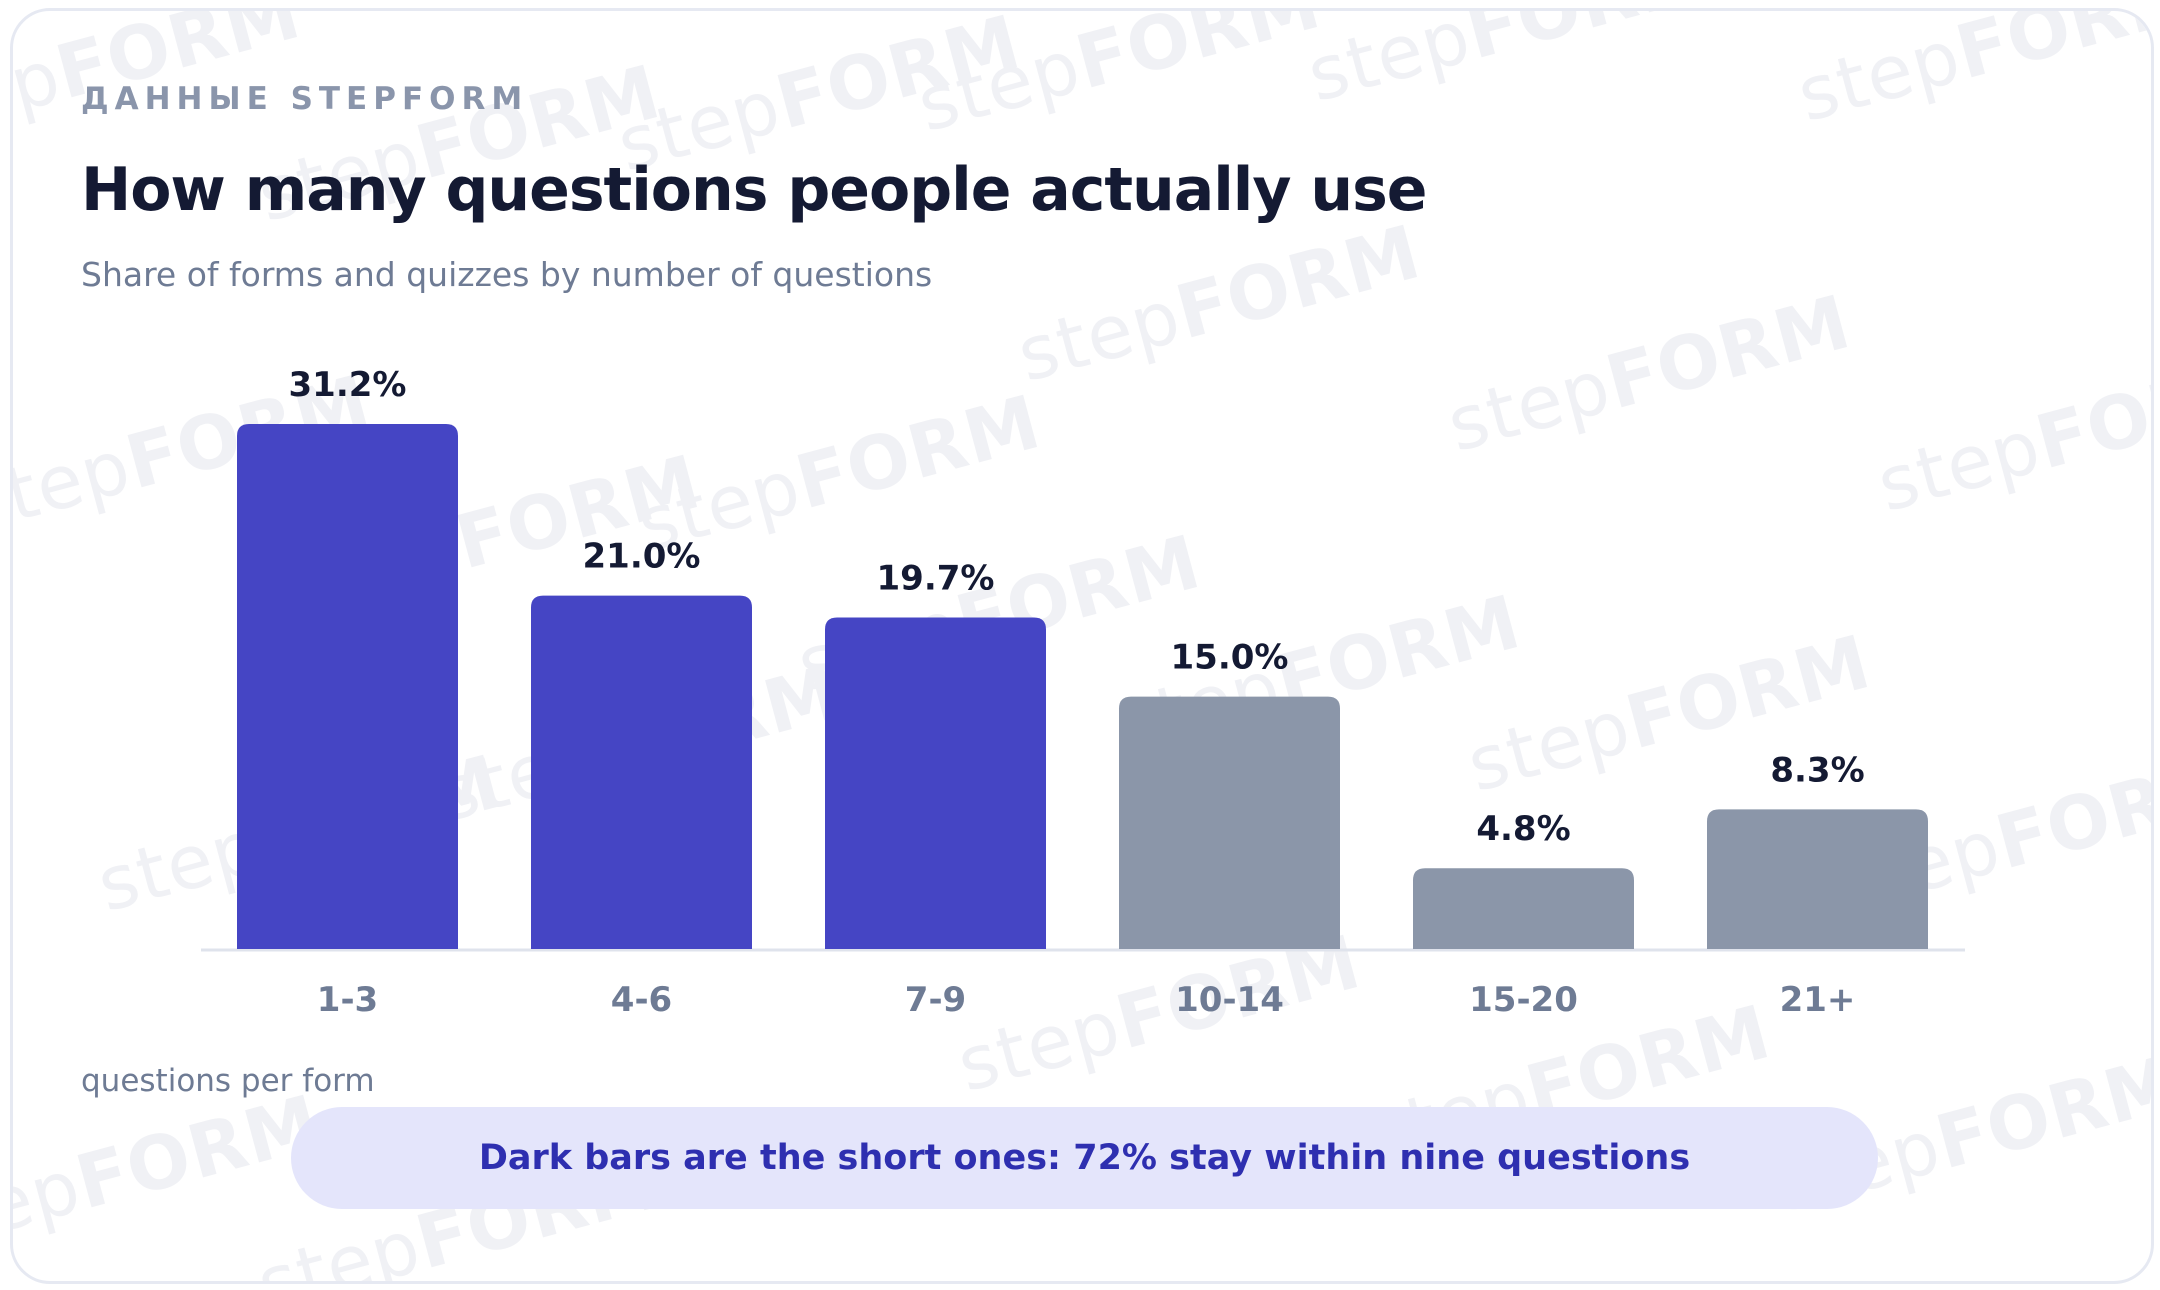 This screenshot has height=1290, width=2160. What do you see at coordinates (1817, 879) in the screenshot?
I see `bar-21+` at bounding box center [1817, 879].